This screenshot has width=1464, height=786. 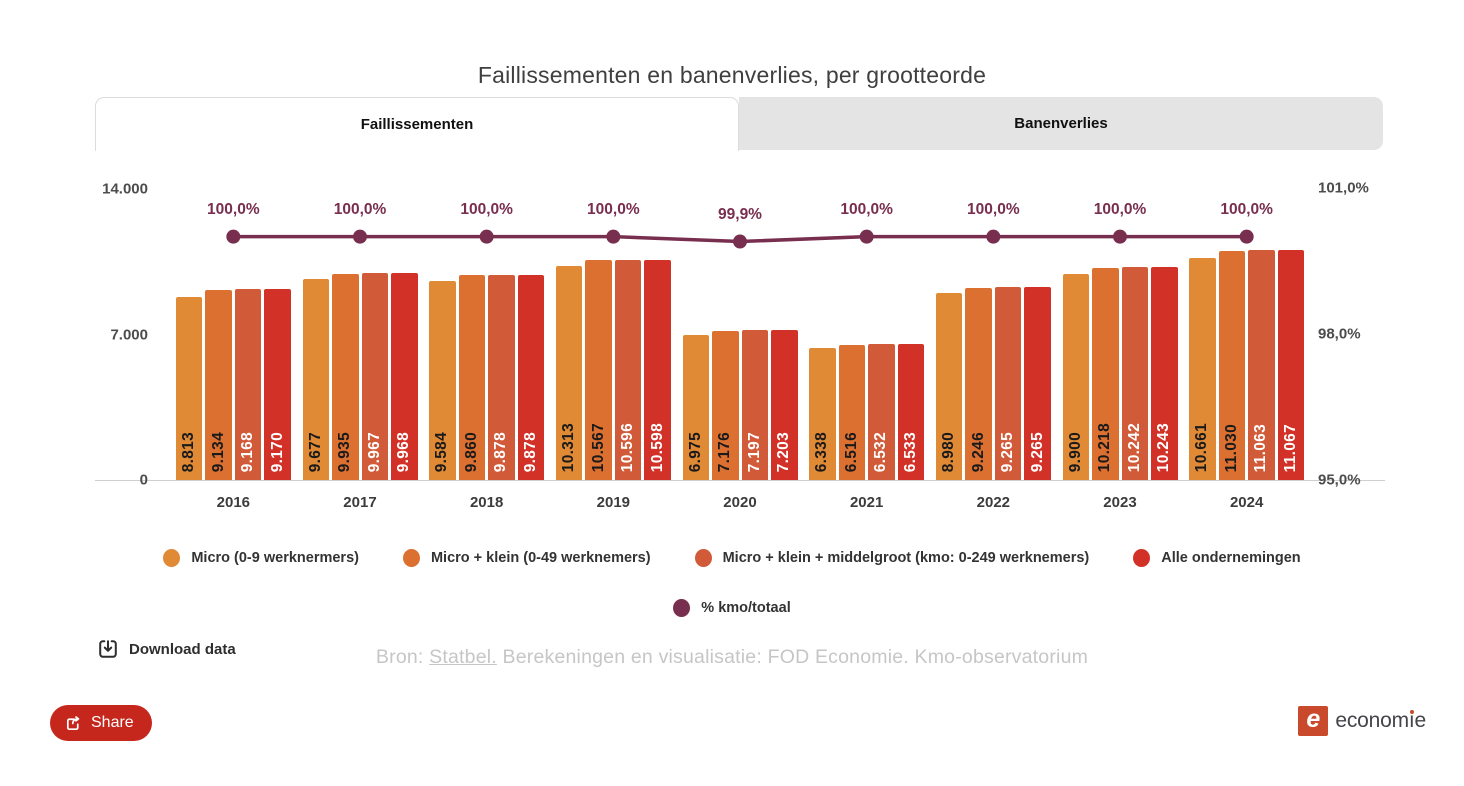 What do you see at coordinates (442, 380) in the screenshot?
I see `bar: 9.584` at bounding box center [442, 380].